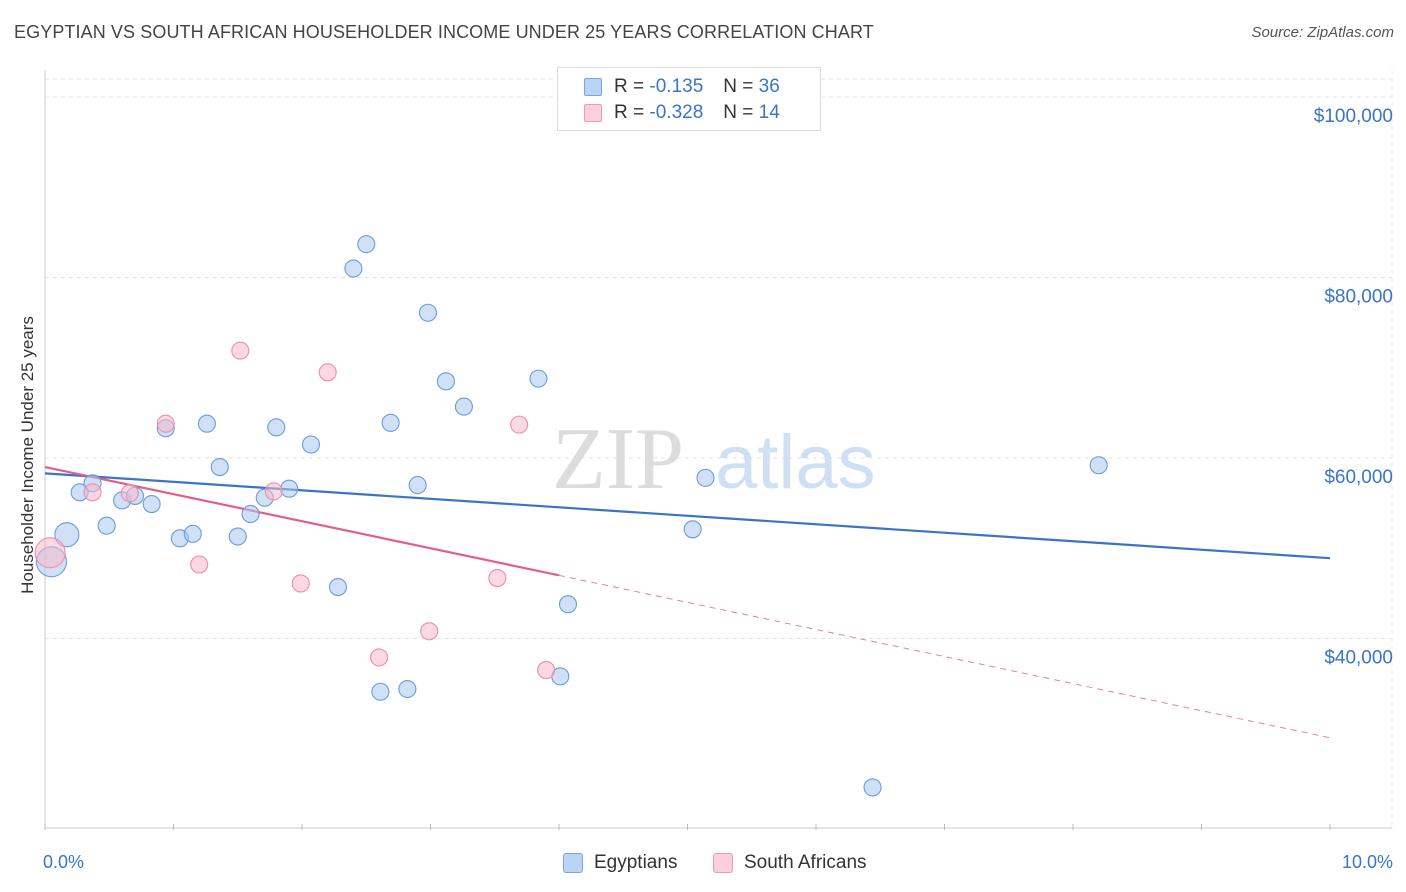  What do you see at coordinates (676, 86) in the screenshot?
I see `legend-r-value: -0.135` at bounding box center [676, 86].